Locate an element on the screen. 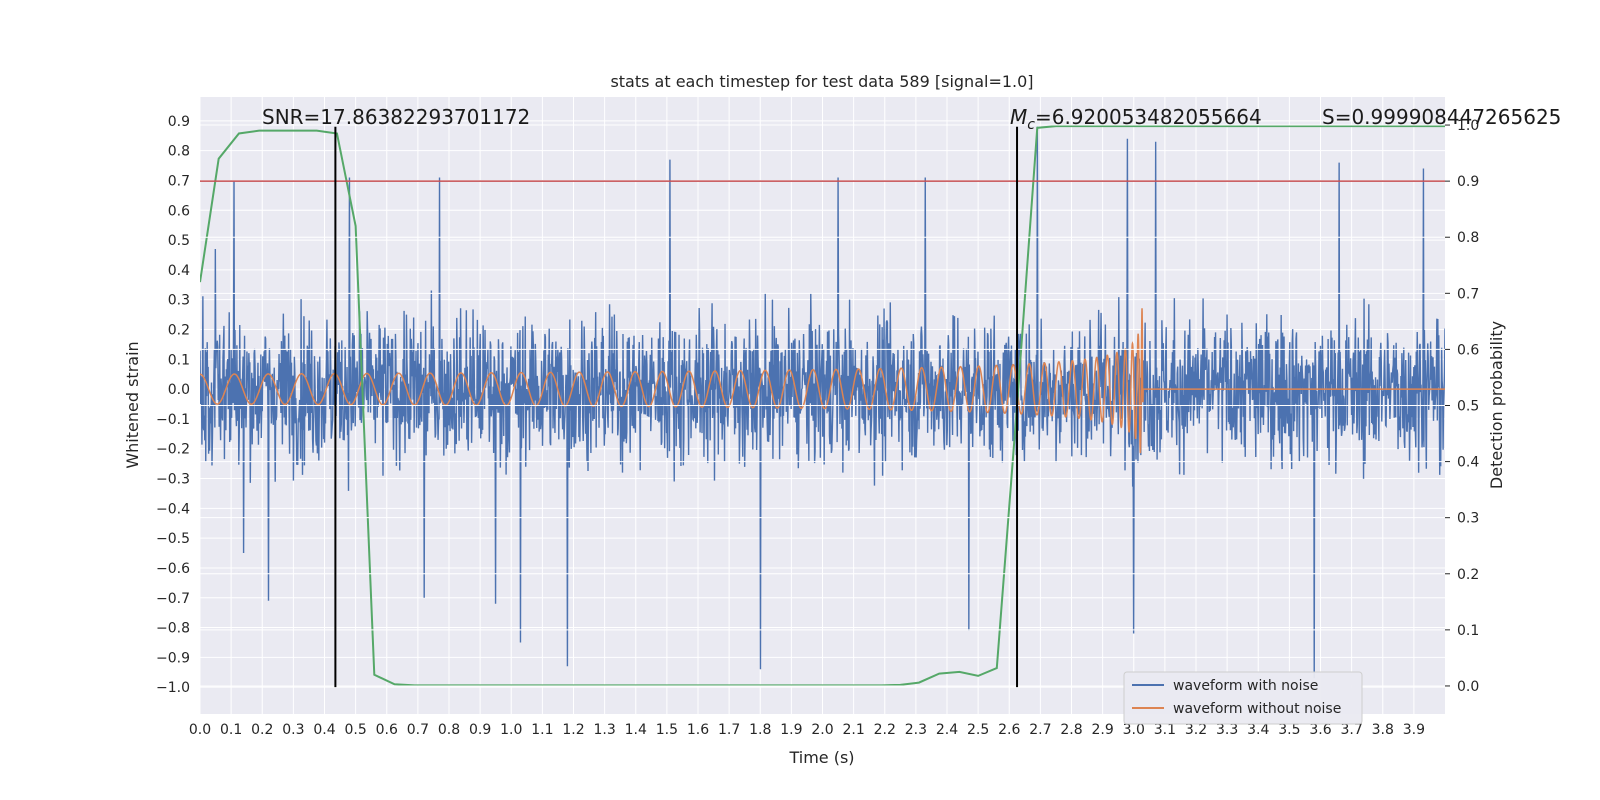 The height and width of the screenshot is (800, 1600). y-right-tick-label: 0.2 is located at coordinates (1468, 575).